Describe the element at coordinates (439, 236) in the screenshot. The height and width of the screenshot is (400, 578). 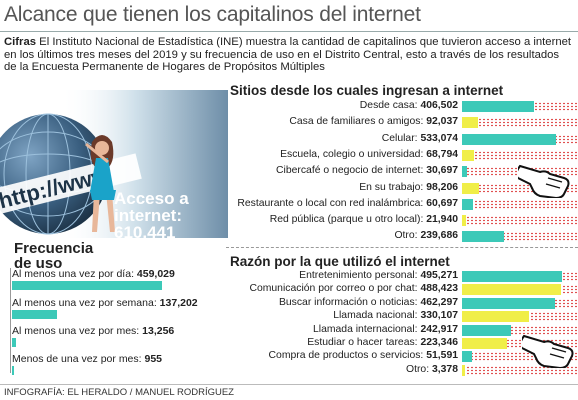
I see `site-value: 239,686` at that location.